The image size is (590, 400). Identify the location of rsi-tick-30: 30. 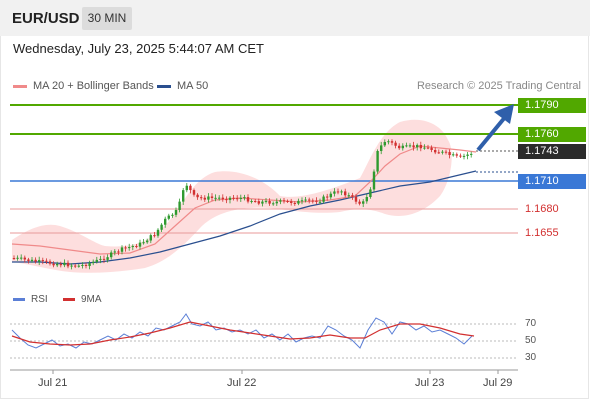
(531, 357).